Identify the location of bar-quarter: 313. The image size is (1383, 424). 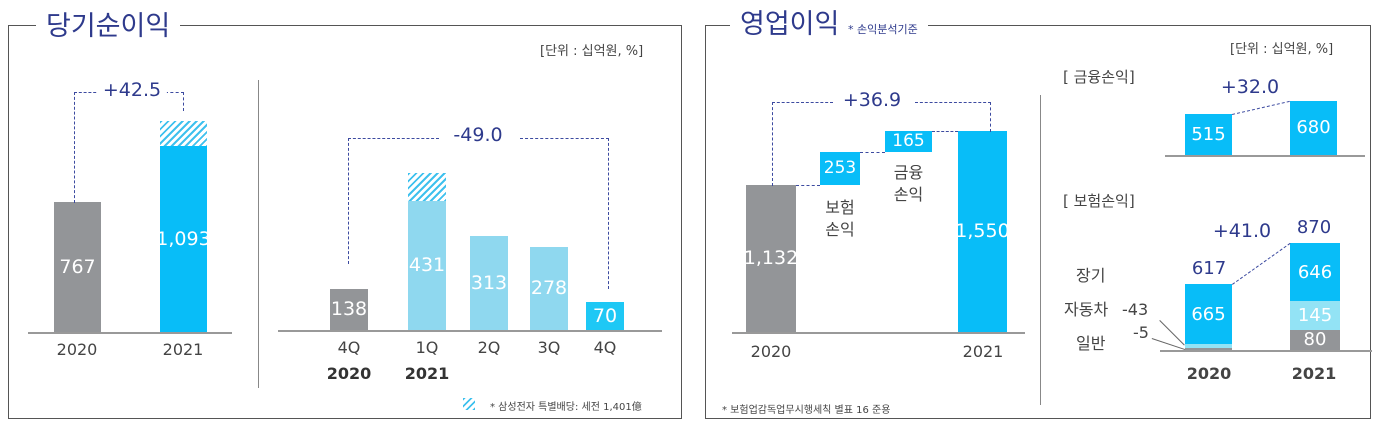
(489, 283).